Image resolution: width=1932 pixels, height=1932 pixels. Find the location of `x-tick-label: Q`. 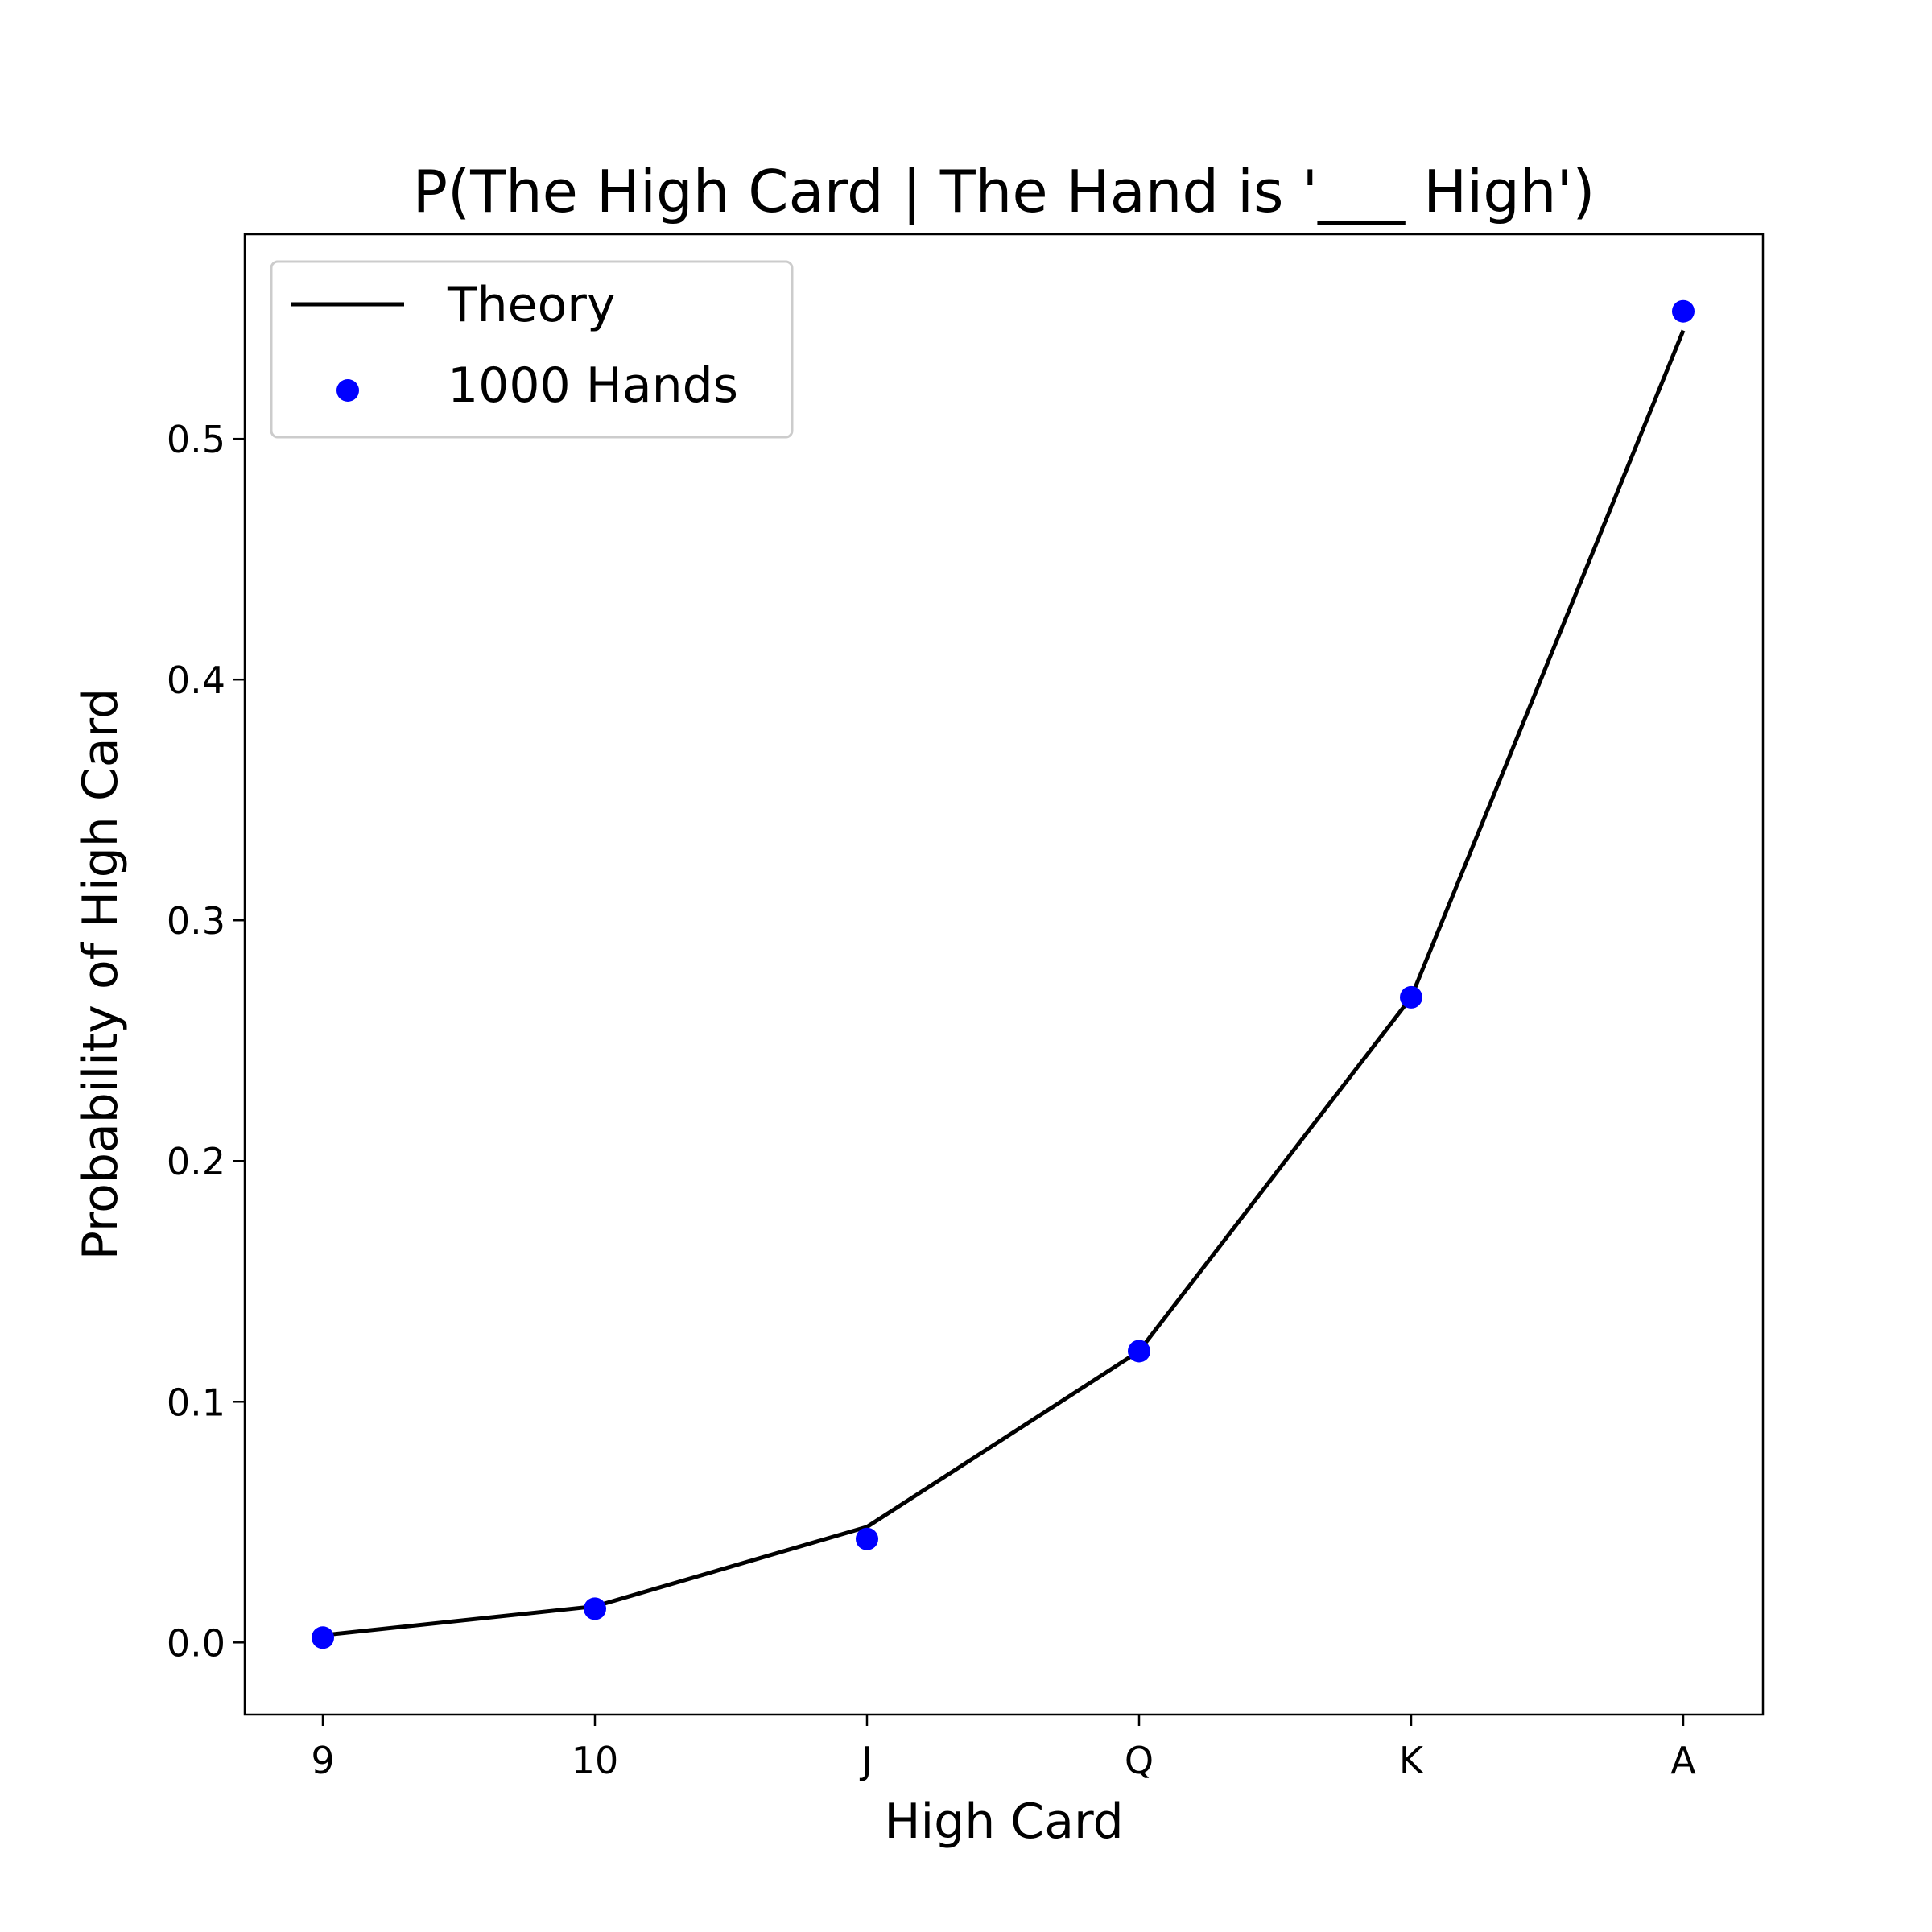

x-tick-label: Q is located at coordinates (1139, 1760).